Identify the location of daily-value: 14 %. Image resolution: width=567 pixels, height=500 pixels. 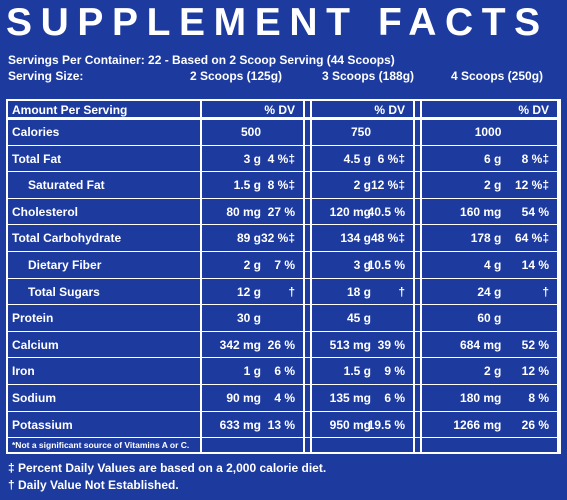
(535, 265).